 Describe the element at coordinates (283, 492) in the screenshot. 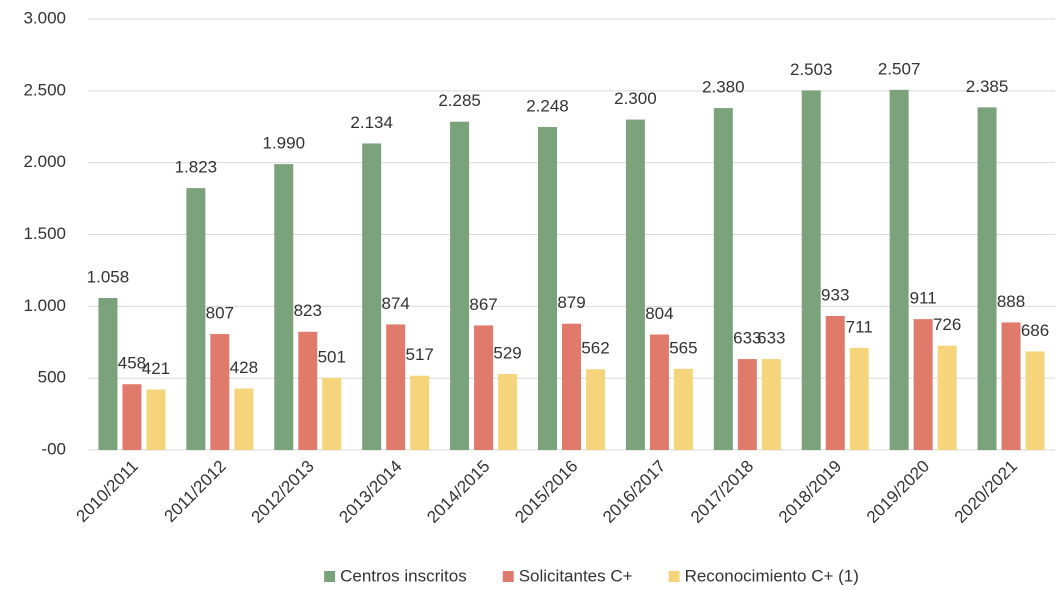

I see `x-tick-label: 2012/2013` at that location.